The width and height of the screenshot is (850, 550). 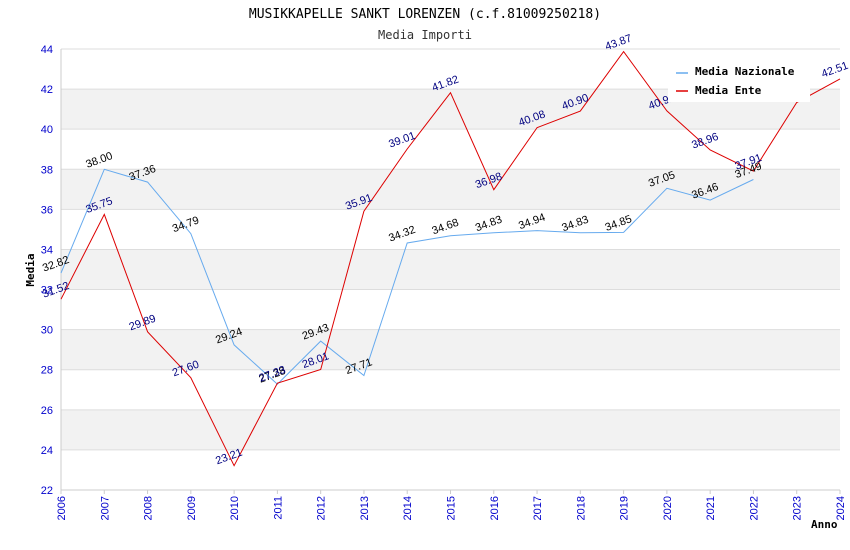 What do you see at coordinates (99, 160) in the screenshot?
I see `data-label: 38.00` at bounding box center [99, 160].